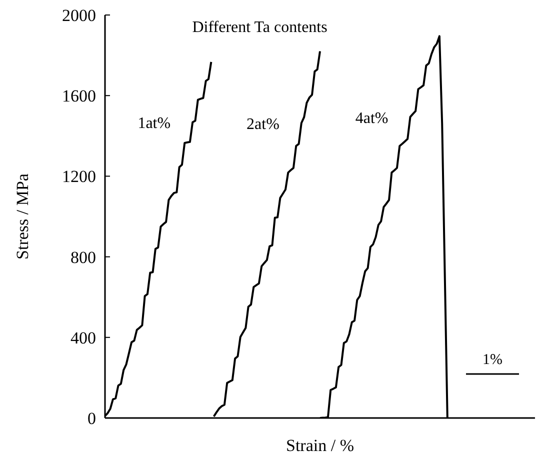 The width and height of the screenshot is (536, 453). Describe the element at coordinates (79, 176) in the screenshot. I see `y-tick-label: 1200` at that location.